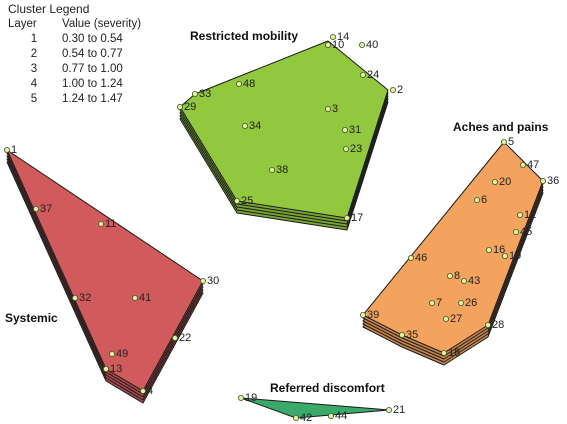 This screenshot has width=567, height=424. Describe the element at coordinates (356, 149) in the screenshot. I see `statement-label-23: 23` at that location.